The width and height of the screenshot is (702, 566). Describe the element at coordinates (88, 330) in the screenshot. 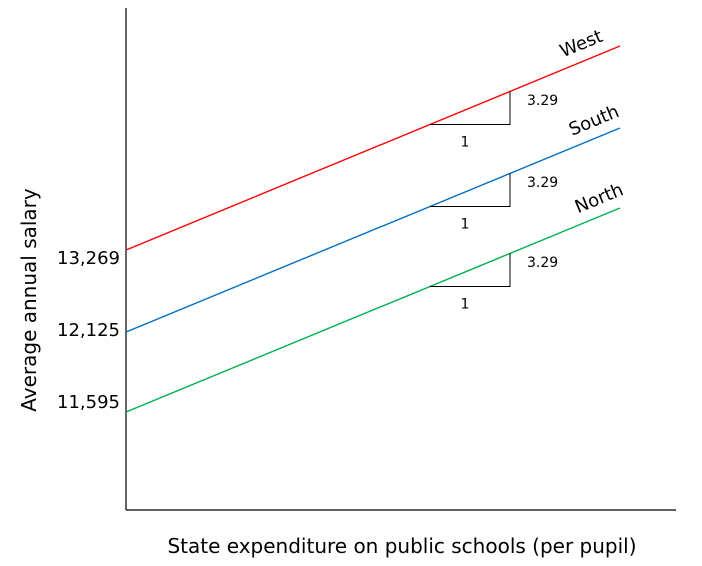

I see `y-tick-label-south: 12,125` at that location.